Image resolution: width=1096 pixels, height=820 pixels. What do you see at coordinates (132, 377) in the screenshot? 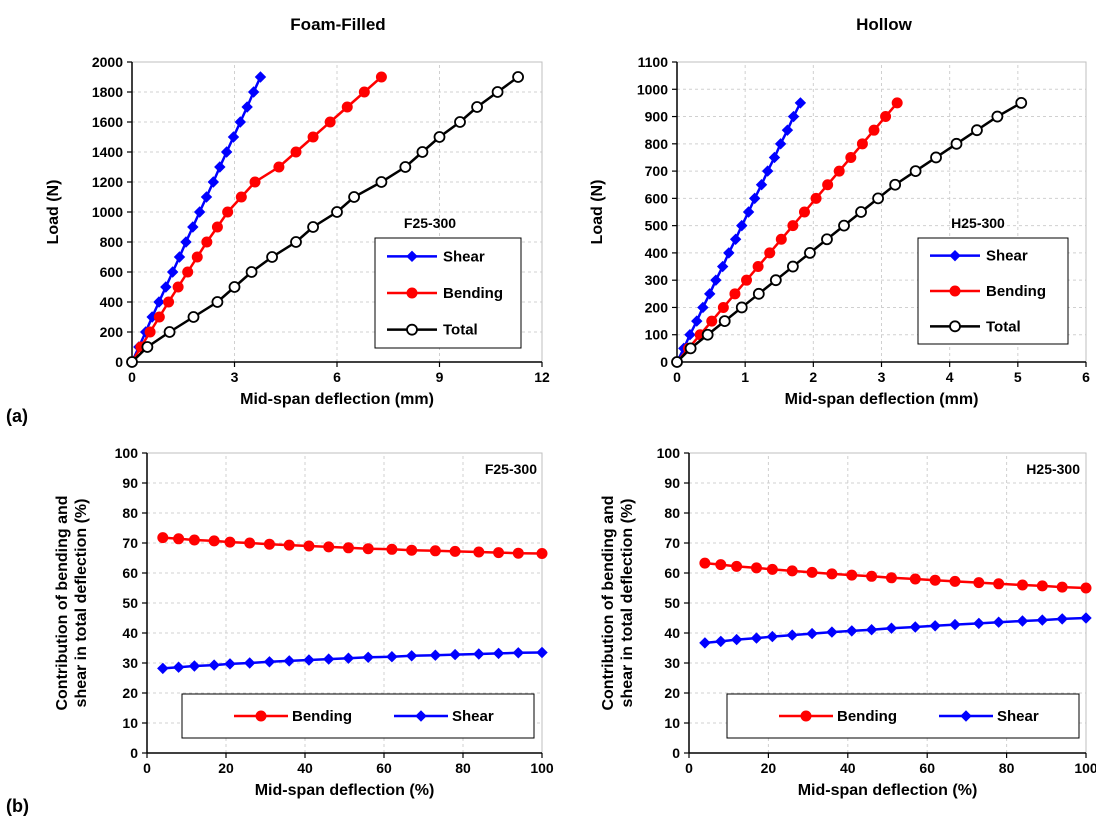
I see `x-tick-label: 0` at bounding box center [132, 377].